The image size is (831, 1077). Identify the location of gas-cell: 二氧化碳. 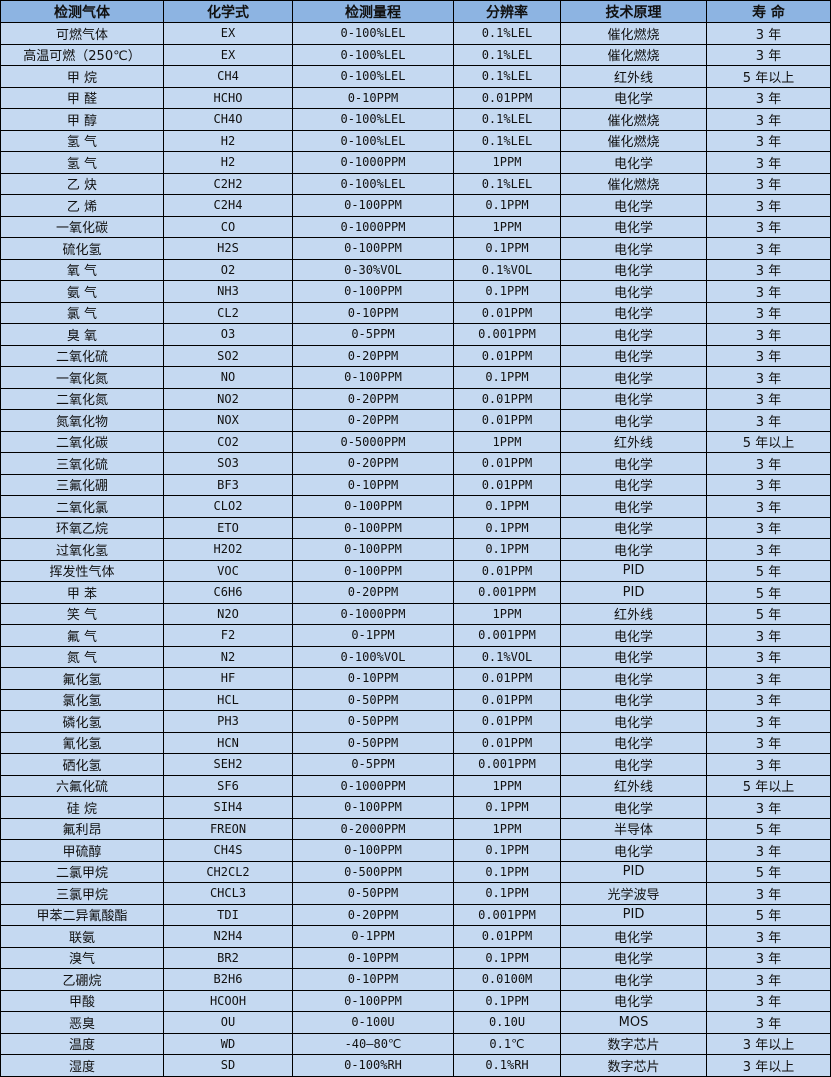
(82, 441).